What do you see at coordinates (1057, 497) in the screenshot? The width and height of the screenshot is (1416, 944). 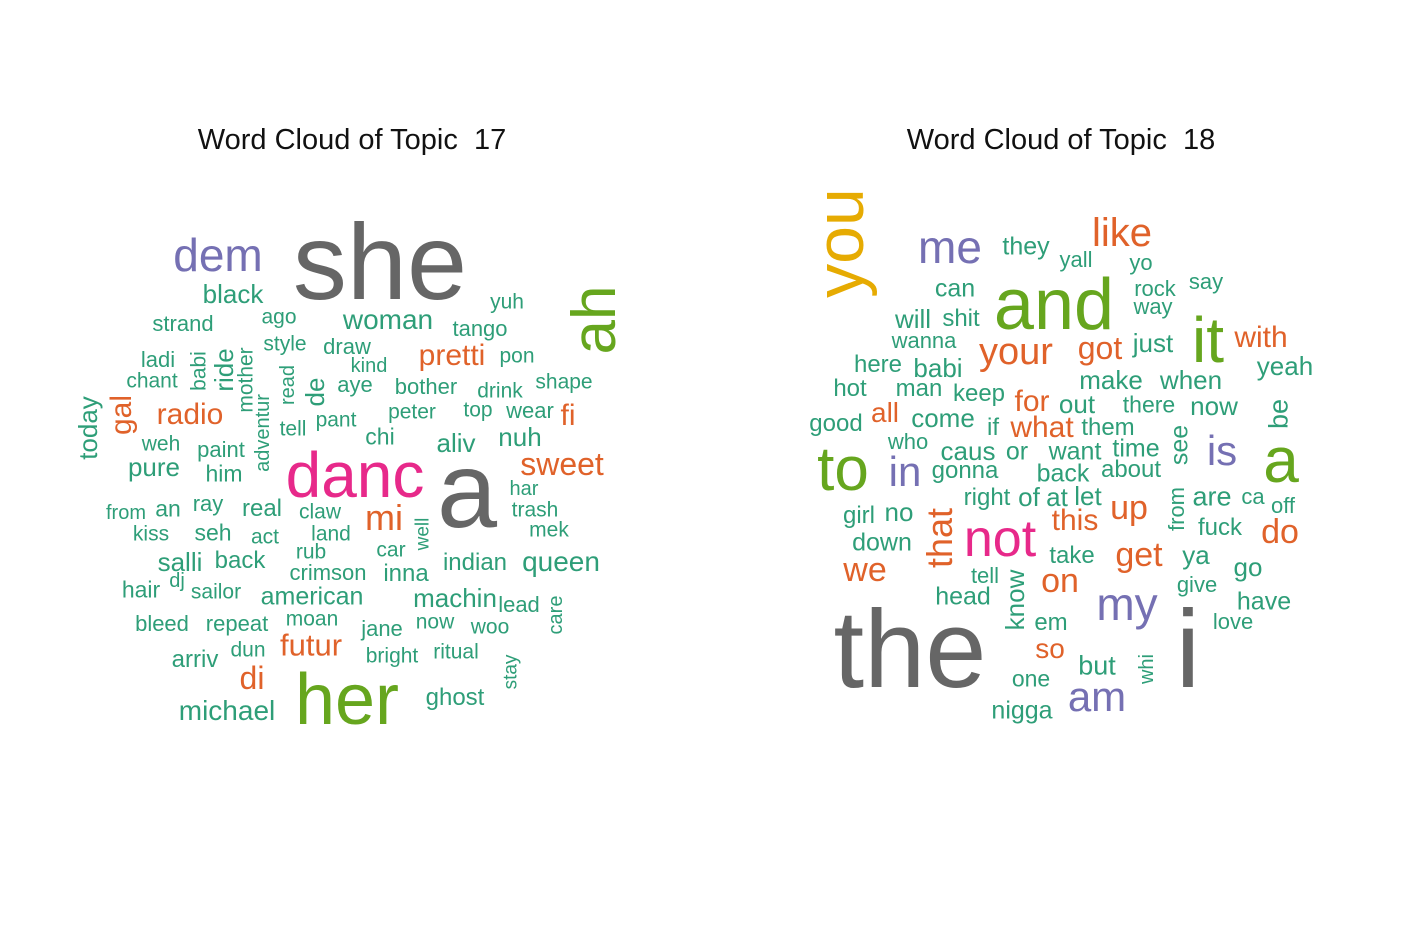 I see `cloud-word: at` at bounding box center [1057, 497].